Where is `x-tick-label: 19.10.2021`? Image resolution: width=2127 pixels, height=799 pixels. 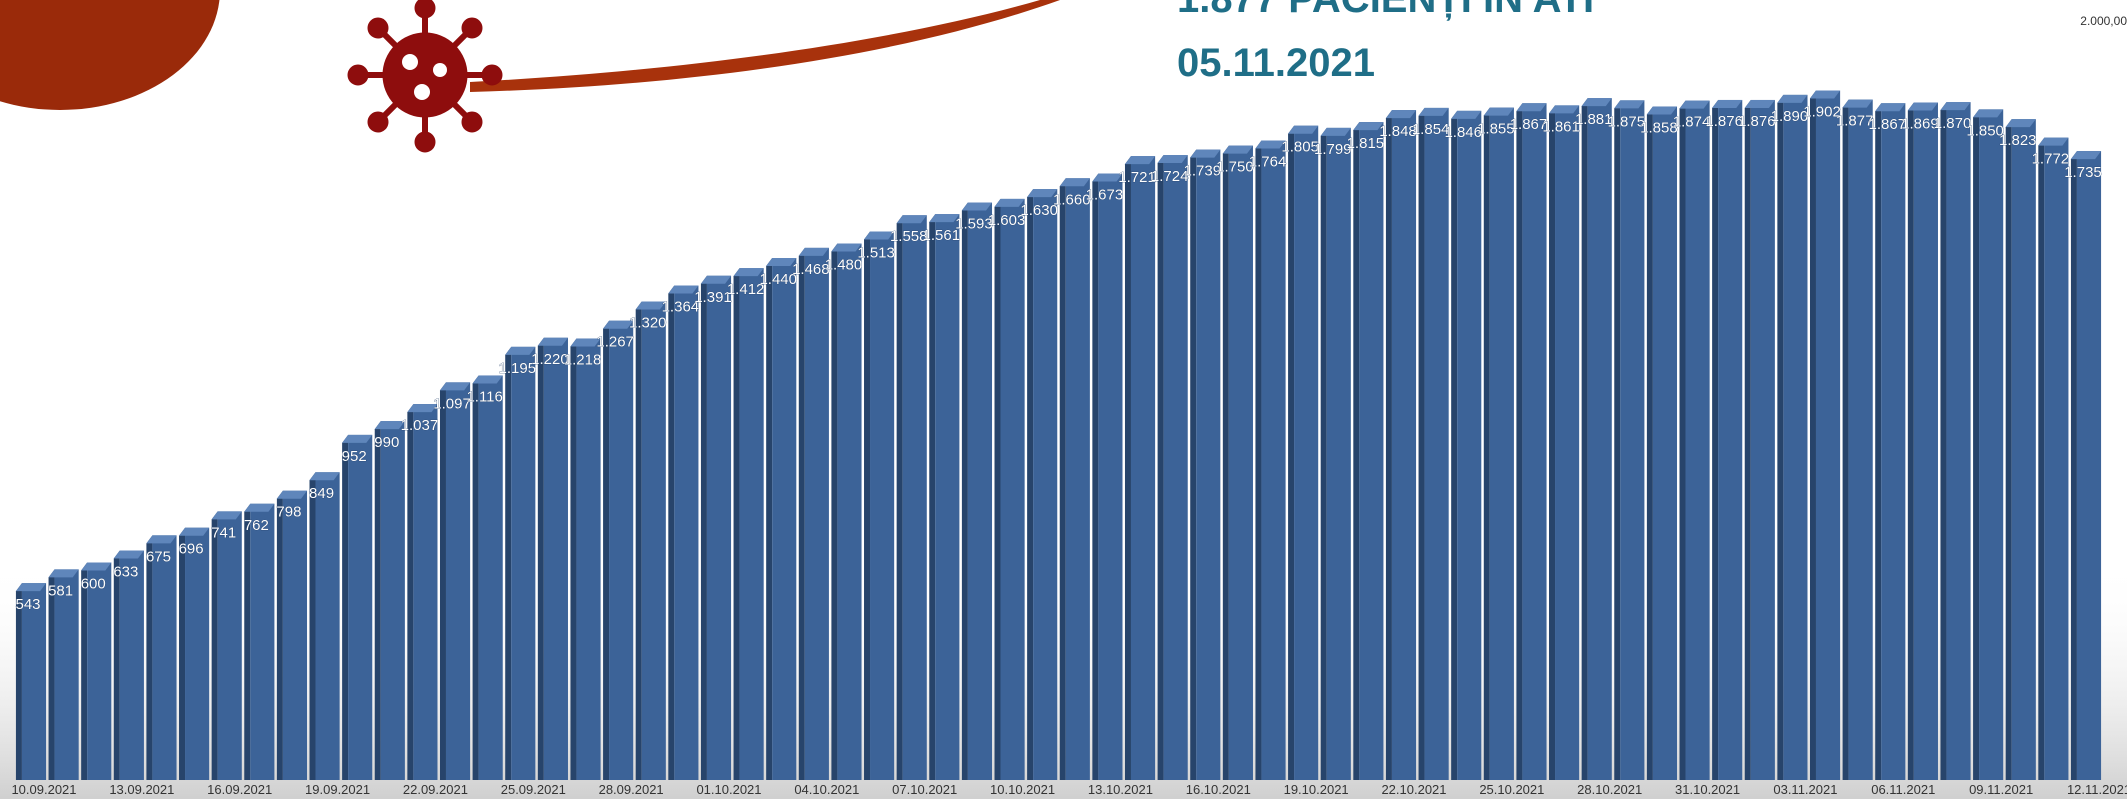
x-tick-label: 19.10.2021 is located at coordinates (1316, 789).